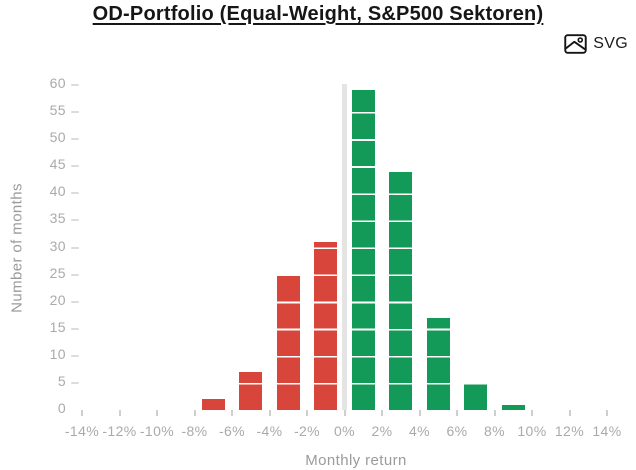 This screenshot has width=636, height=470. Describe the element at coordinates (57, 83) in the screenshot. I see `y-tick-label-60: 60` at that location.